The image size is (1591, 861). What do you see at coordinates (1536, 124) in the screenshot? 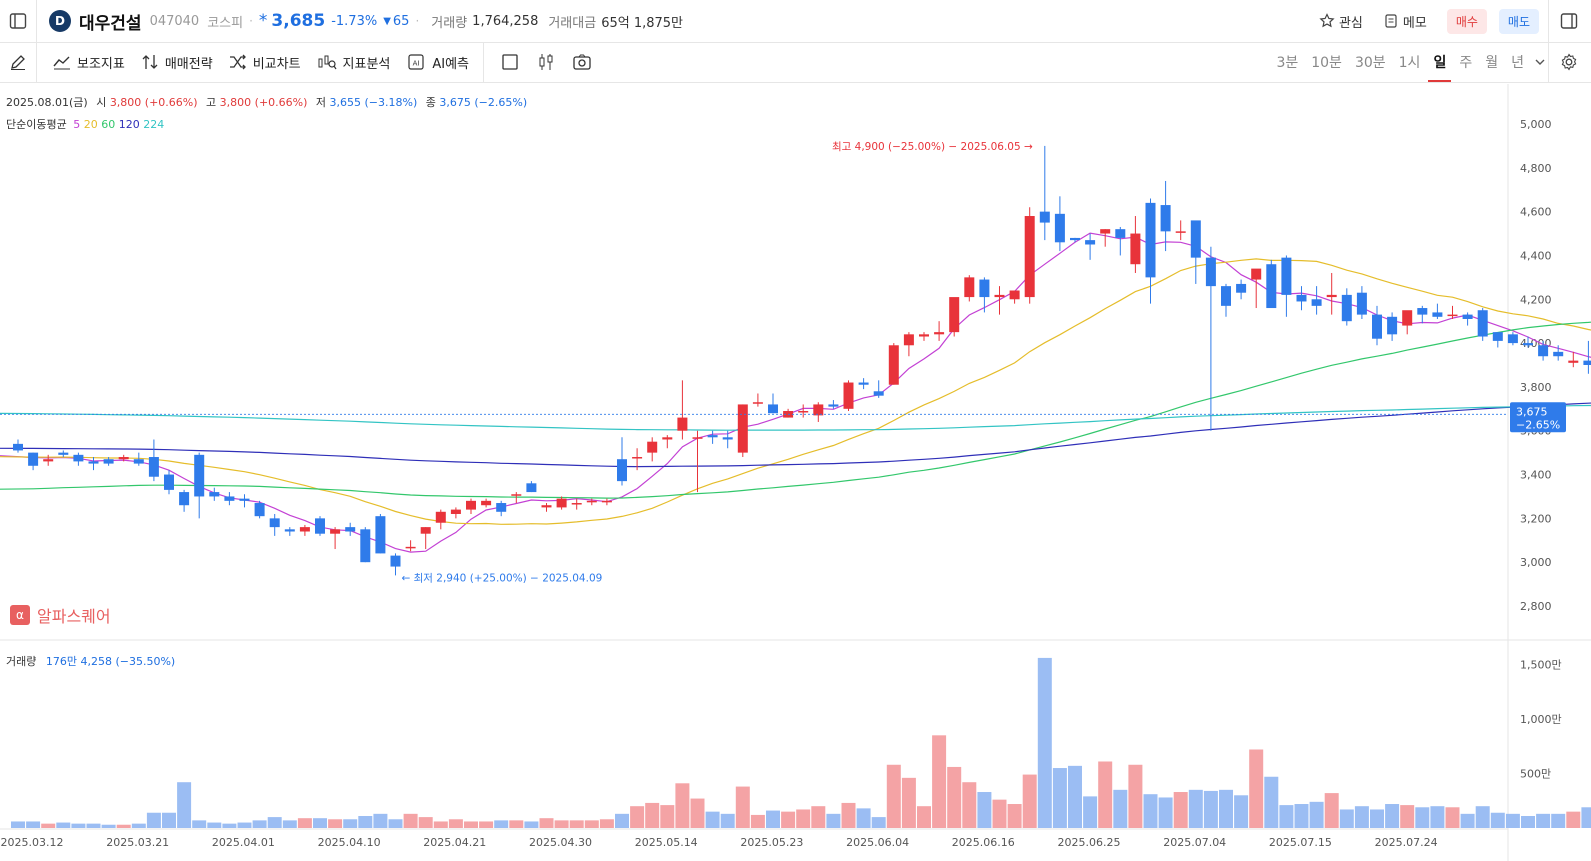
I see `price-tick-label: 5,000` at bounding box center [1536, 124].